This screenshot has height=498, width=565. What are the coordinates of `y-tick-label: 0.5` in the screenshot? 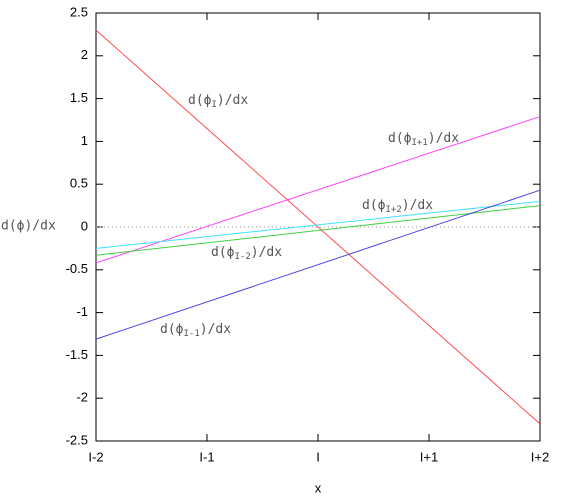 It's located at (79, 183).